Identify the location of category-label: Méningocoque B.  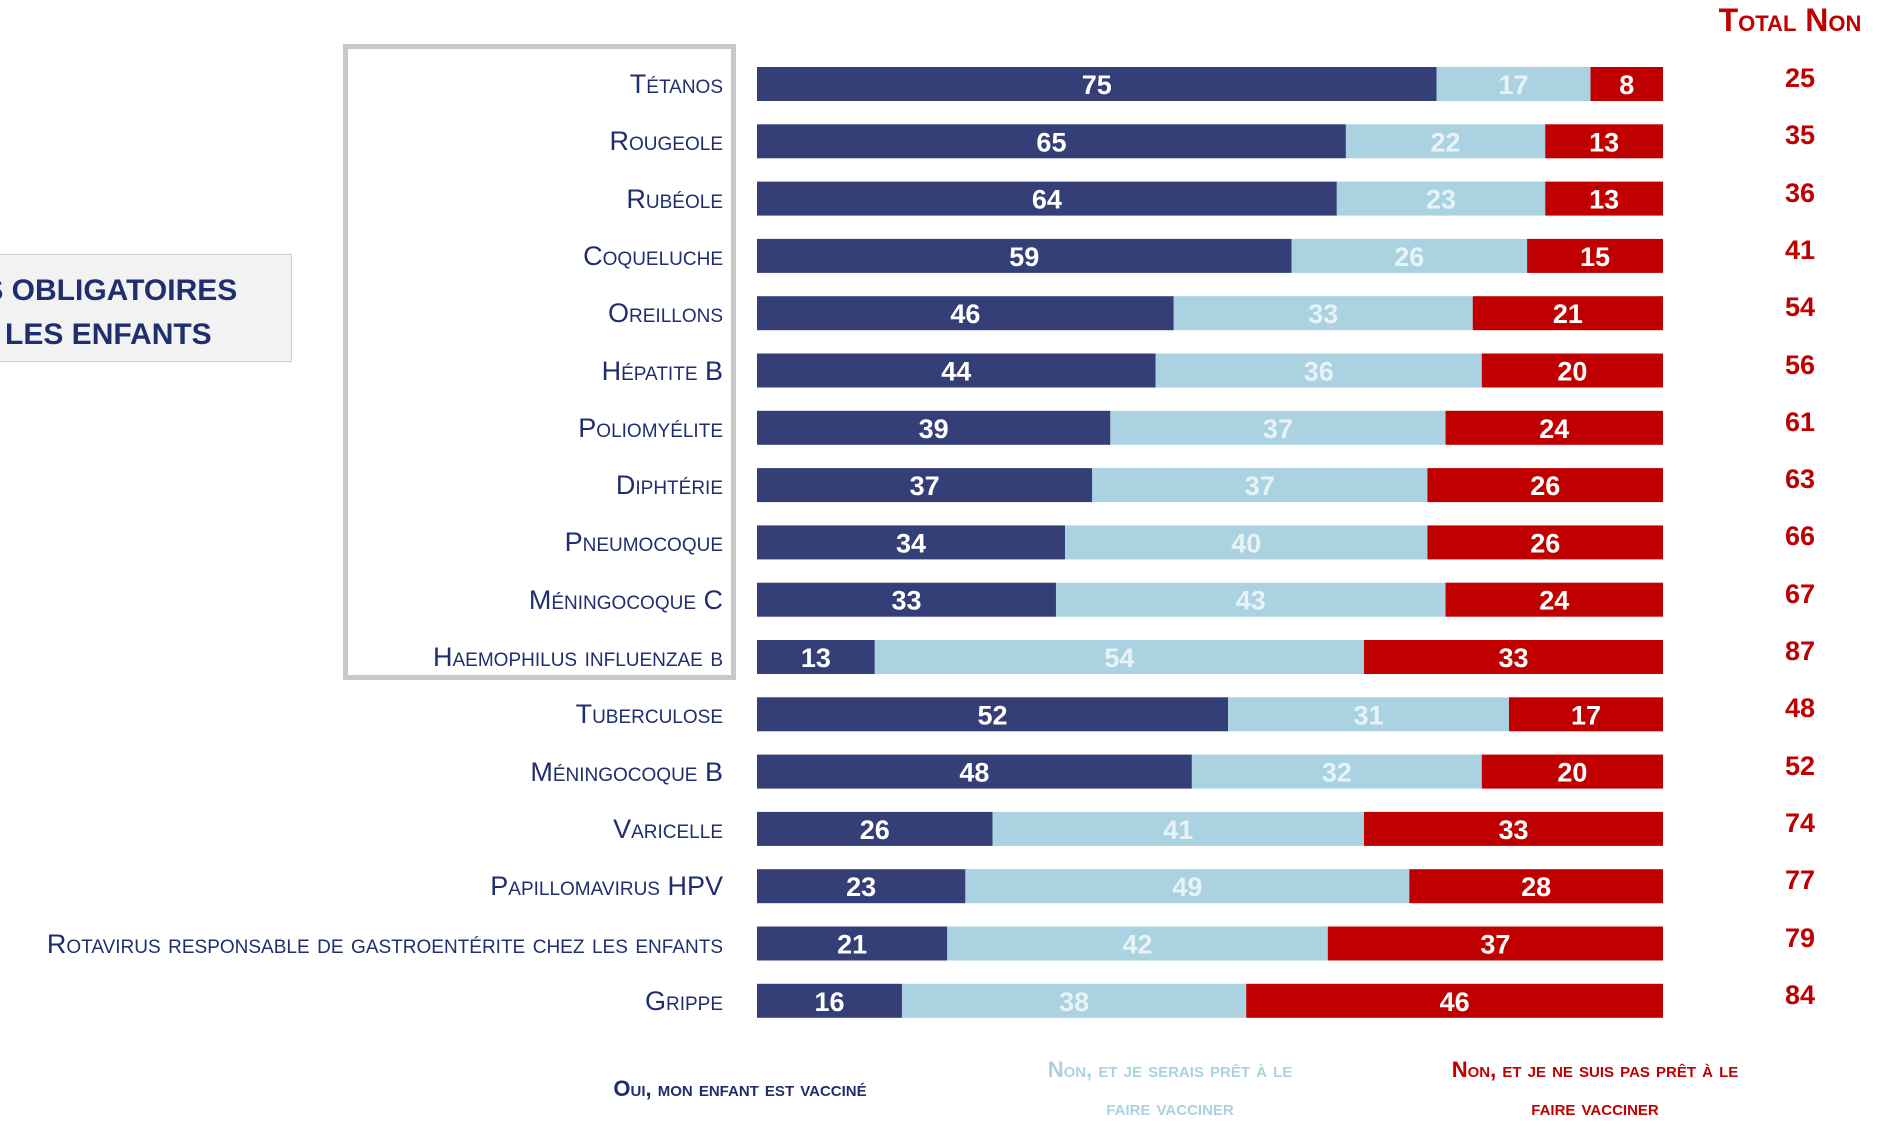
(626, 771).